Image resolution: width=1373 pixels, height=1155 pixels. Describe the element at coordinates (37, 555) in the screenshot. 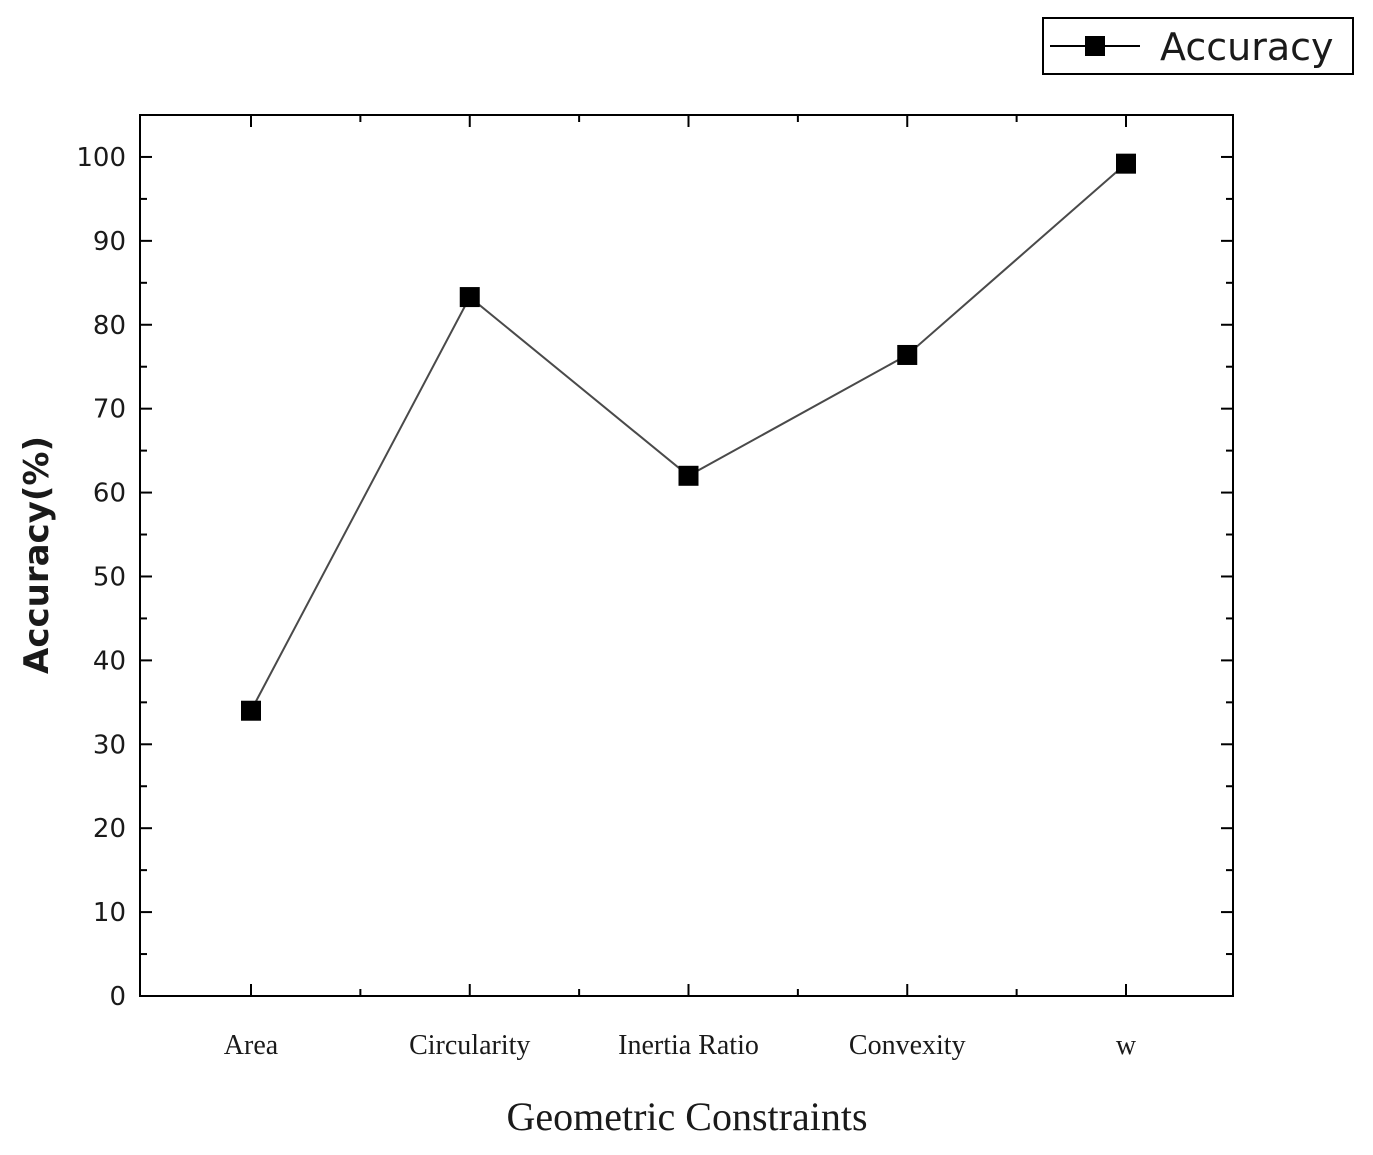

I see `y-axis-title: Accuracy(%)` at that location.